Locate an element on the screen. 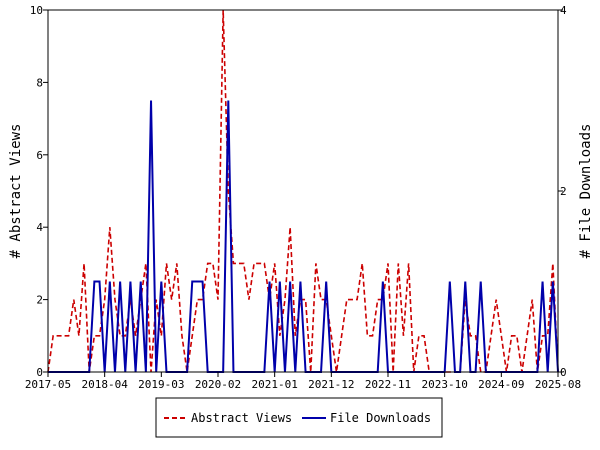 The width and height of the screenshot is (600, 450). y-right-tick-label: 4 is located at coordinates (563, 10).